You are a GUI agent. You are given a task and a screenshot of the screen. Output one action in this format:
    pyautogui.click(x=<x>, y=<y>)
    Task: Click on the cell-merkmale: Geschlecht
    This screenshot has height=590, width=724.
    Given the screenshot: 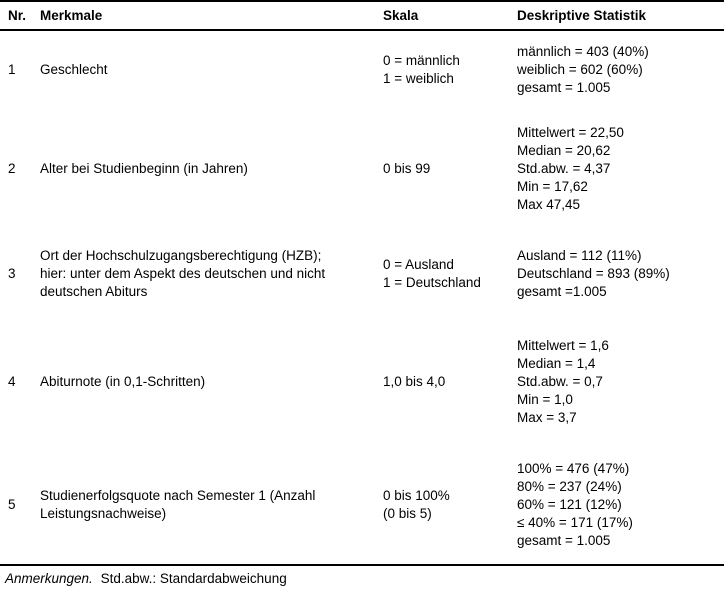 What is the action you would take?
    pyautogui.click(x=74, y=69)
    